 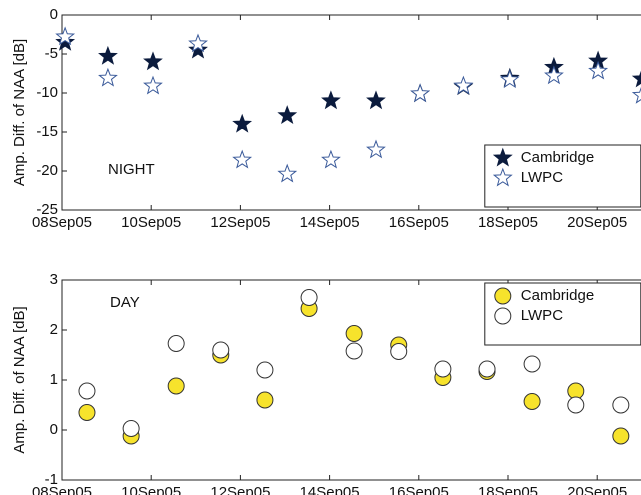 What do you see at coordinates (51, 53) in the screenshot?
I see `y-tick-label: -5` at bounding box center [51, 53].